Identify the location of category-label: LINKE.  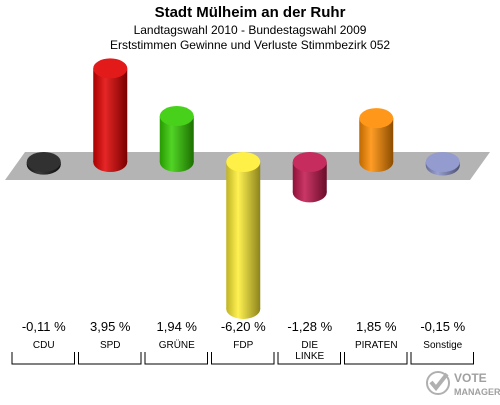
(309, 356).